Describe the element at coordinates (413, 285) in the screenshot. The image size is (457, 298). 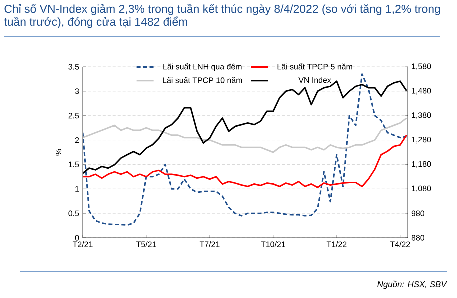
I see `text: Nguồn: HSX, SBV` at that location.